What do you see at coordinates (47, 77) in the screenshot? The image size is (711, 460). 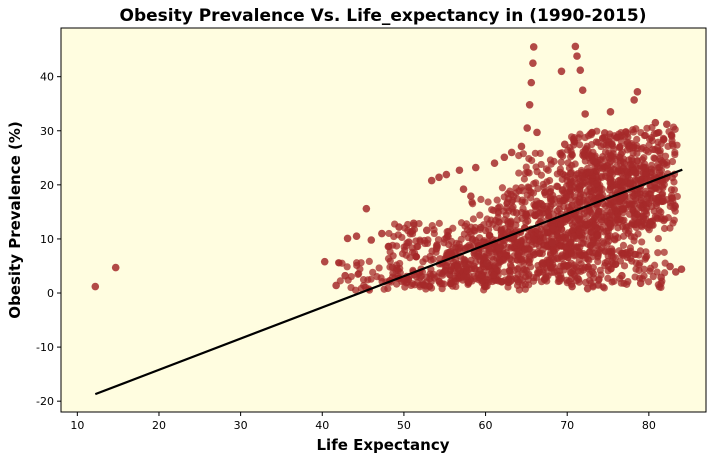 I see `y-tick-label: 40` at bounding box center [47, 77].